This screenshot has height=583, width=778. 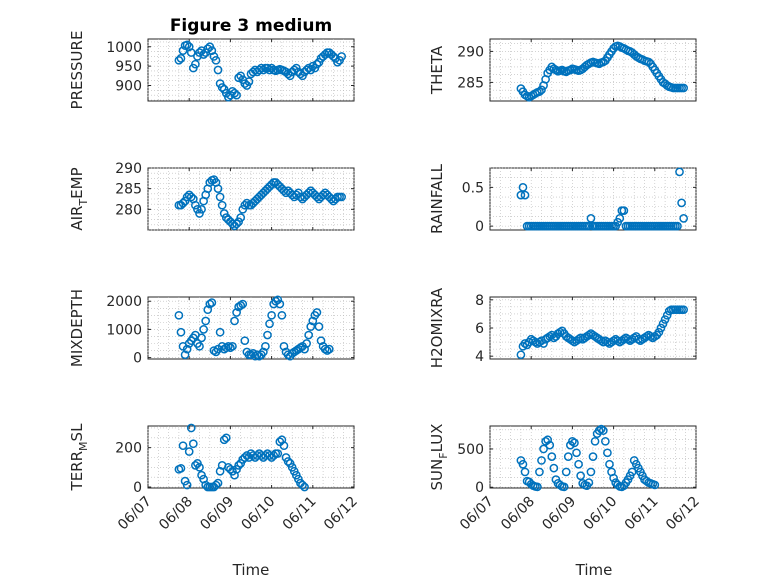 What do you see at coordinates (443, 455) in the screenshot?
I see `y-axis-label-subscript: F` at bounding box center [443, 455].